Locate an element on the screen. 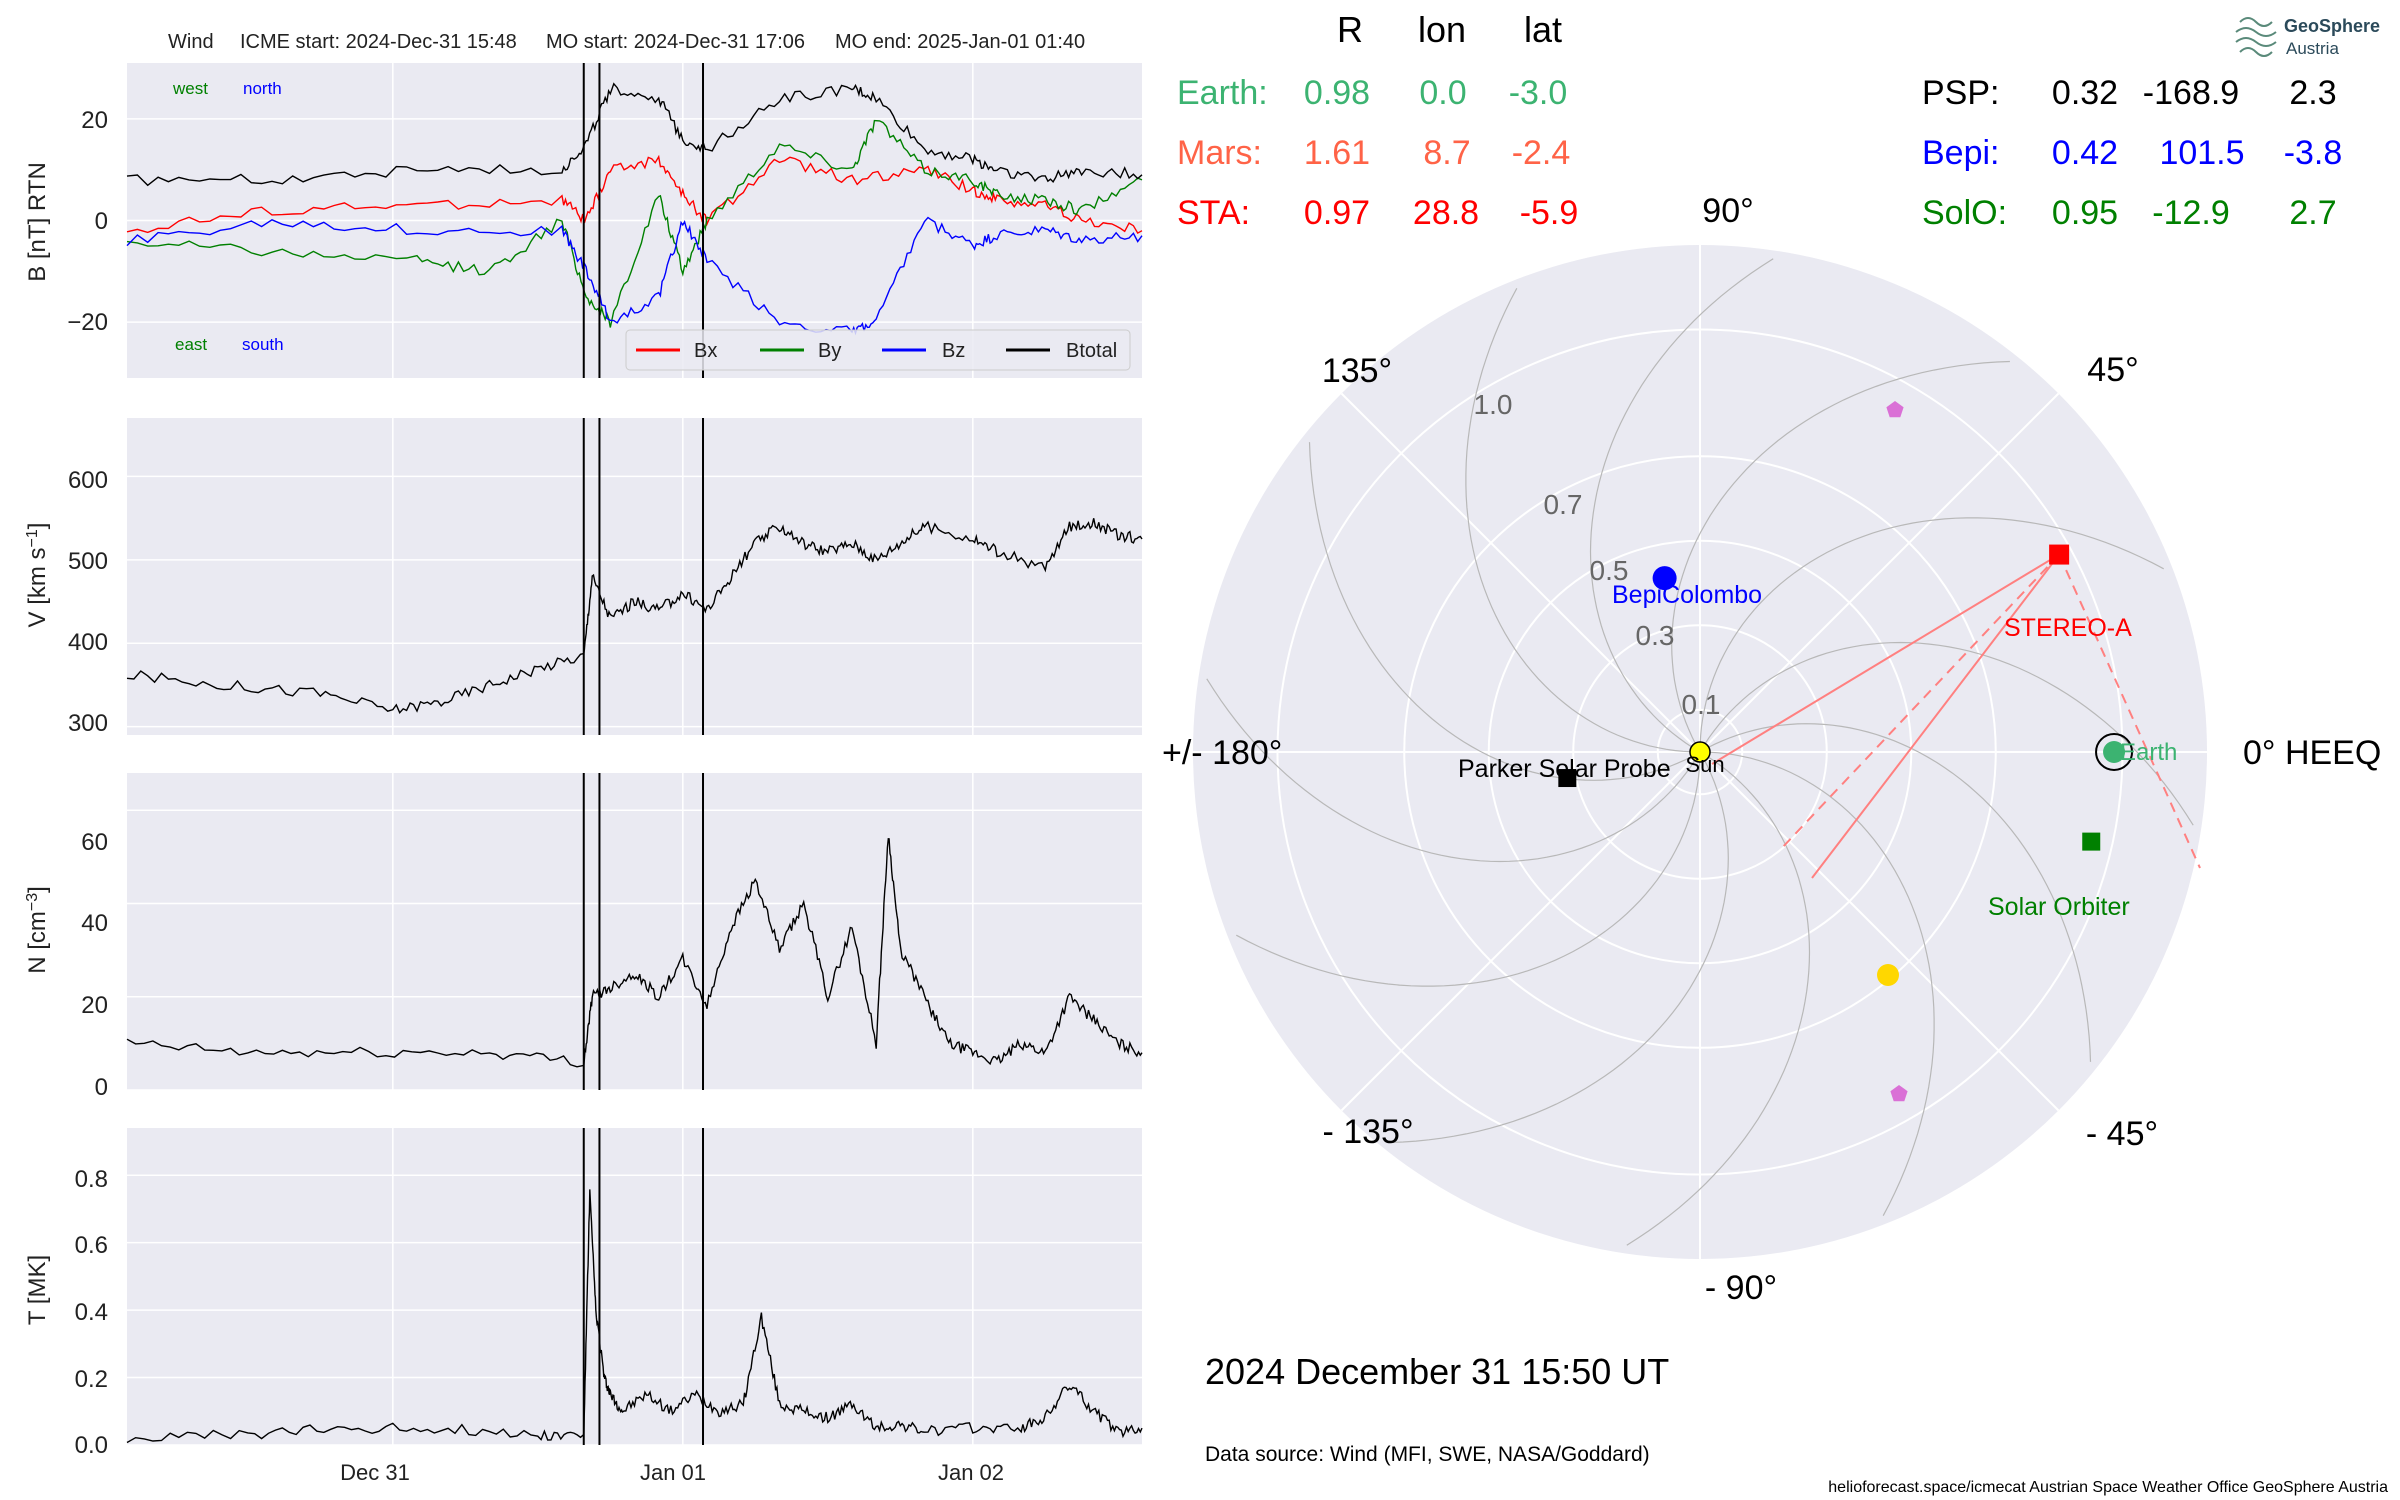  v-tick-300: 300 is located at coordinates (88, 723).